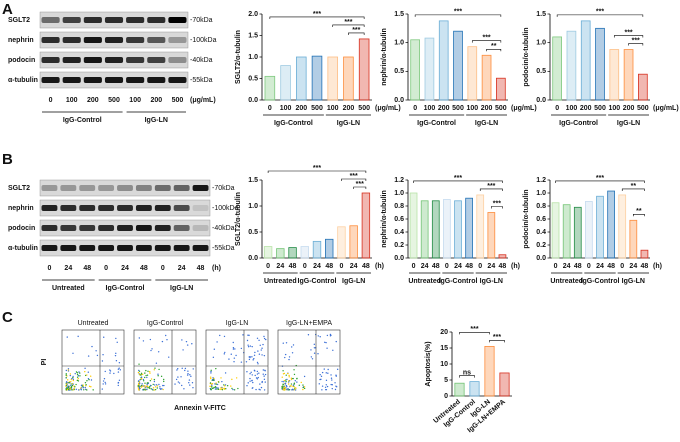  What do you see at coordinates (399, 245) in the screenshot?
I see `y-tick-label: 0.2` at bounding box center [399, 245].